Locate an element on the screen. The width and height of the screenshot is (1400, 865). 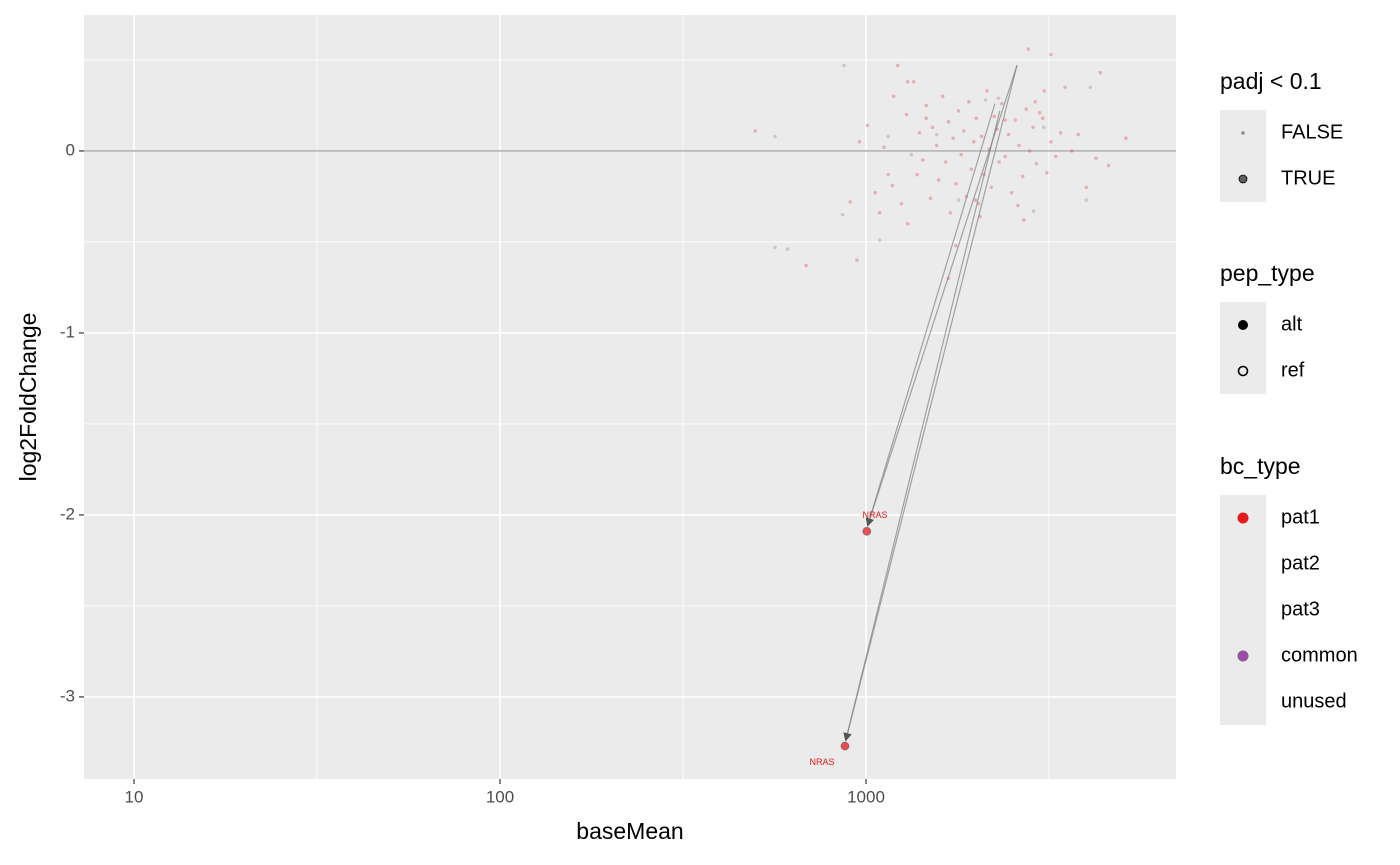
x-tick-label: 100 is located at coordinates (500, 796).